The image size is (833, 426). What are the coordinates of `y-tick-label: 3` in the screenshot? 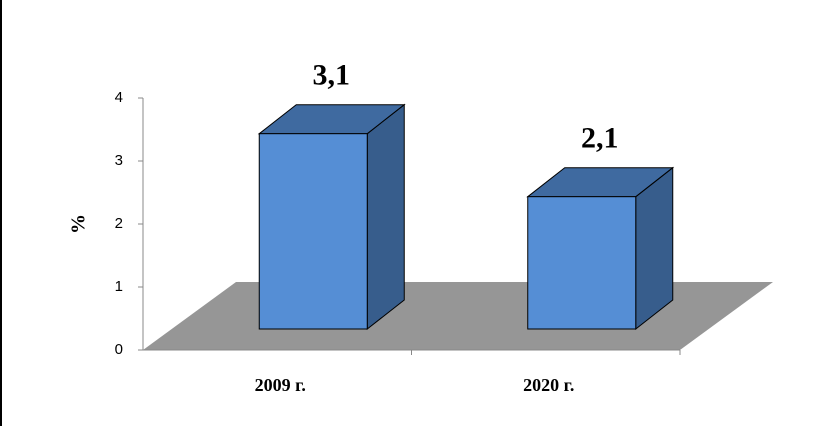 It's located at (119, 160).